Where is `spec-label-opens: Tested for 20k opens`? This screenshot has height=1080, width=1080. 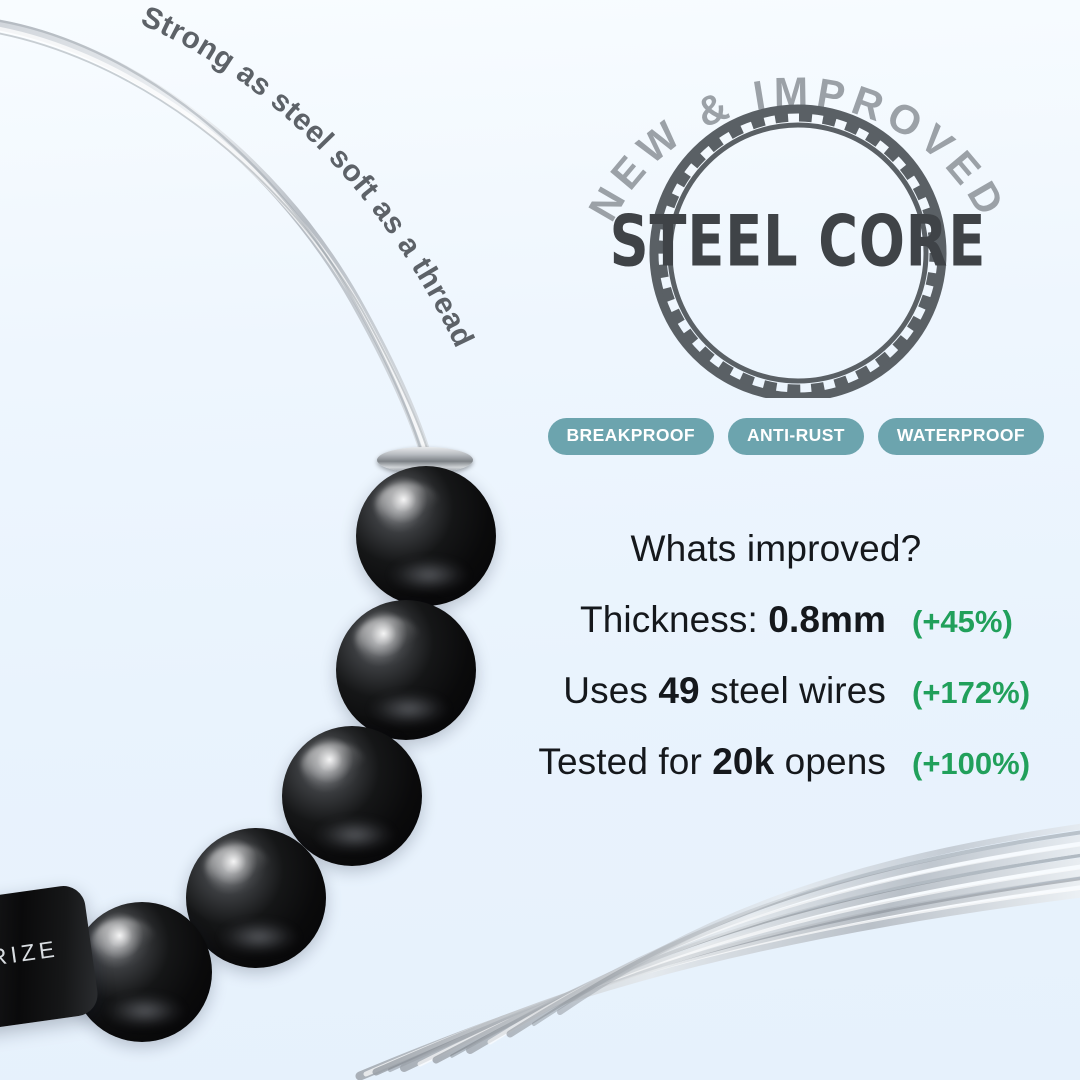 spec-label-opens: Tested for 20k opens is located at coordinates (712, 762).